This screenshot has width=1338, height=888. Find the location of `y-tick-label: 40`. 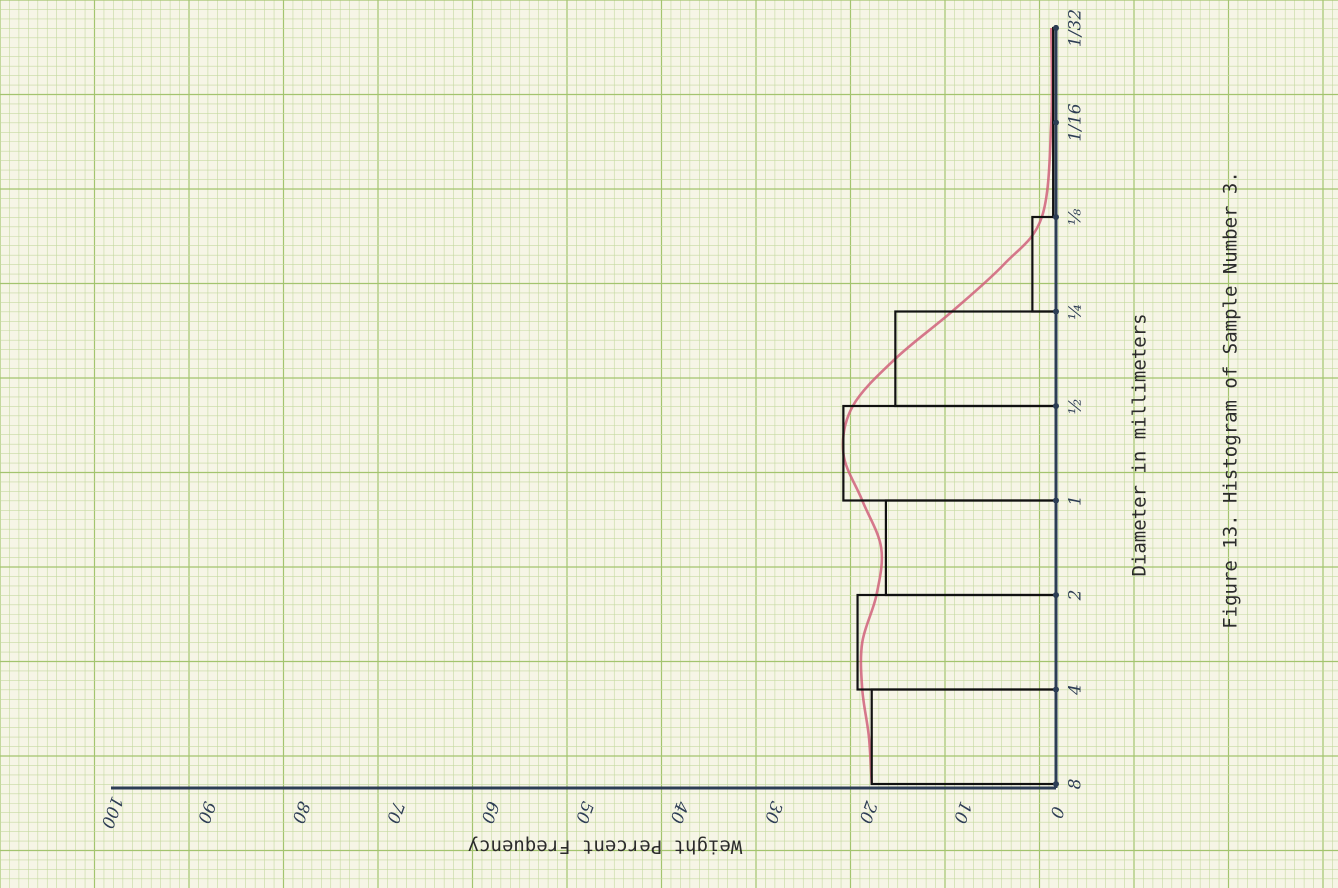

y-tick-label: 40 is located at coordinates (678, 812).